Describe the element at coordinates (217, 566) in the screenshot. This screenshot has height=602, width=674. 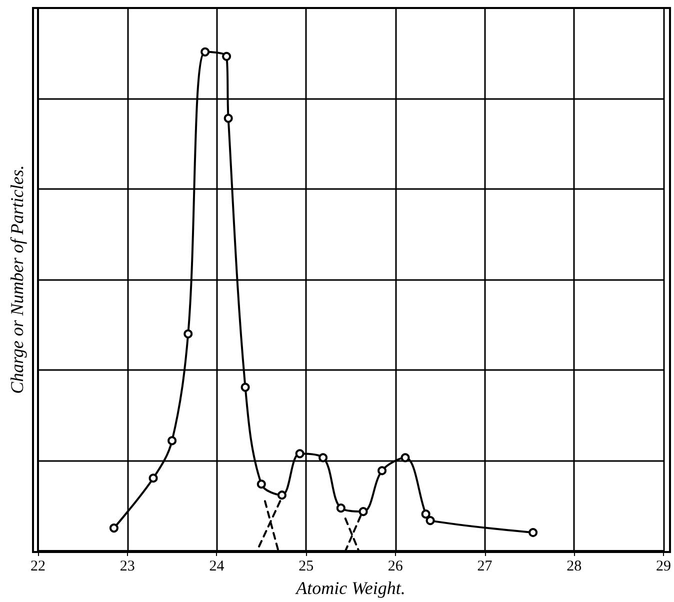
I see `x-tick-label: 24` at that location.